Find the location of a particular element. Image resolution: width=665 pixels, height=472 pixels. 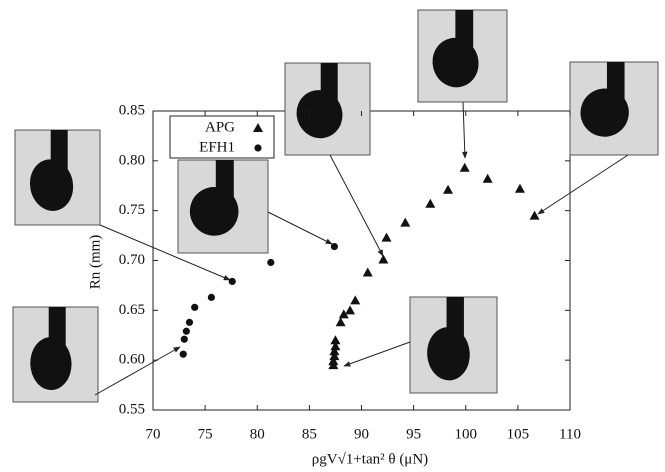

x-tick-label: 100 is located at coordinates (466, 434).